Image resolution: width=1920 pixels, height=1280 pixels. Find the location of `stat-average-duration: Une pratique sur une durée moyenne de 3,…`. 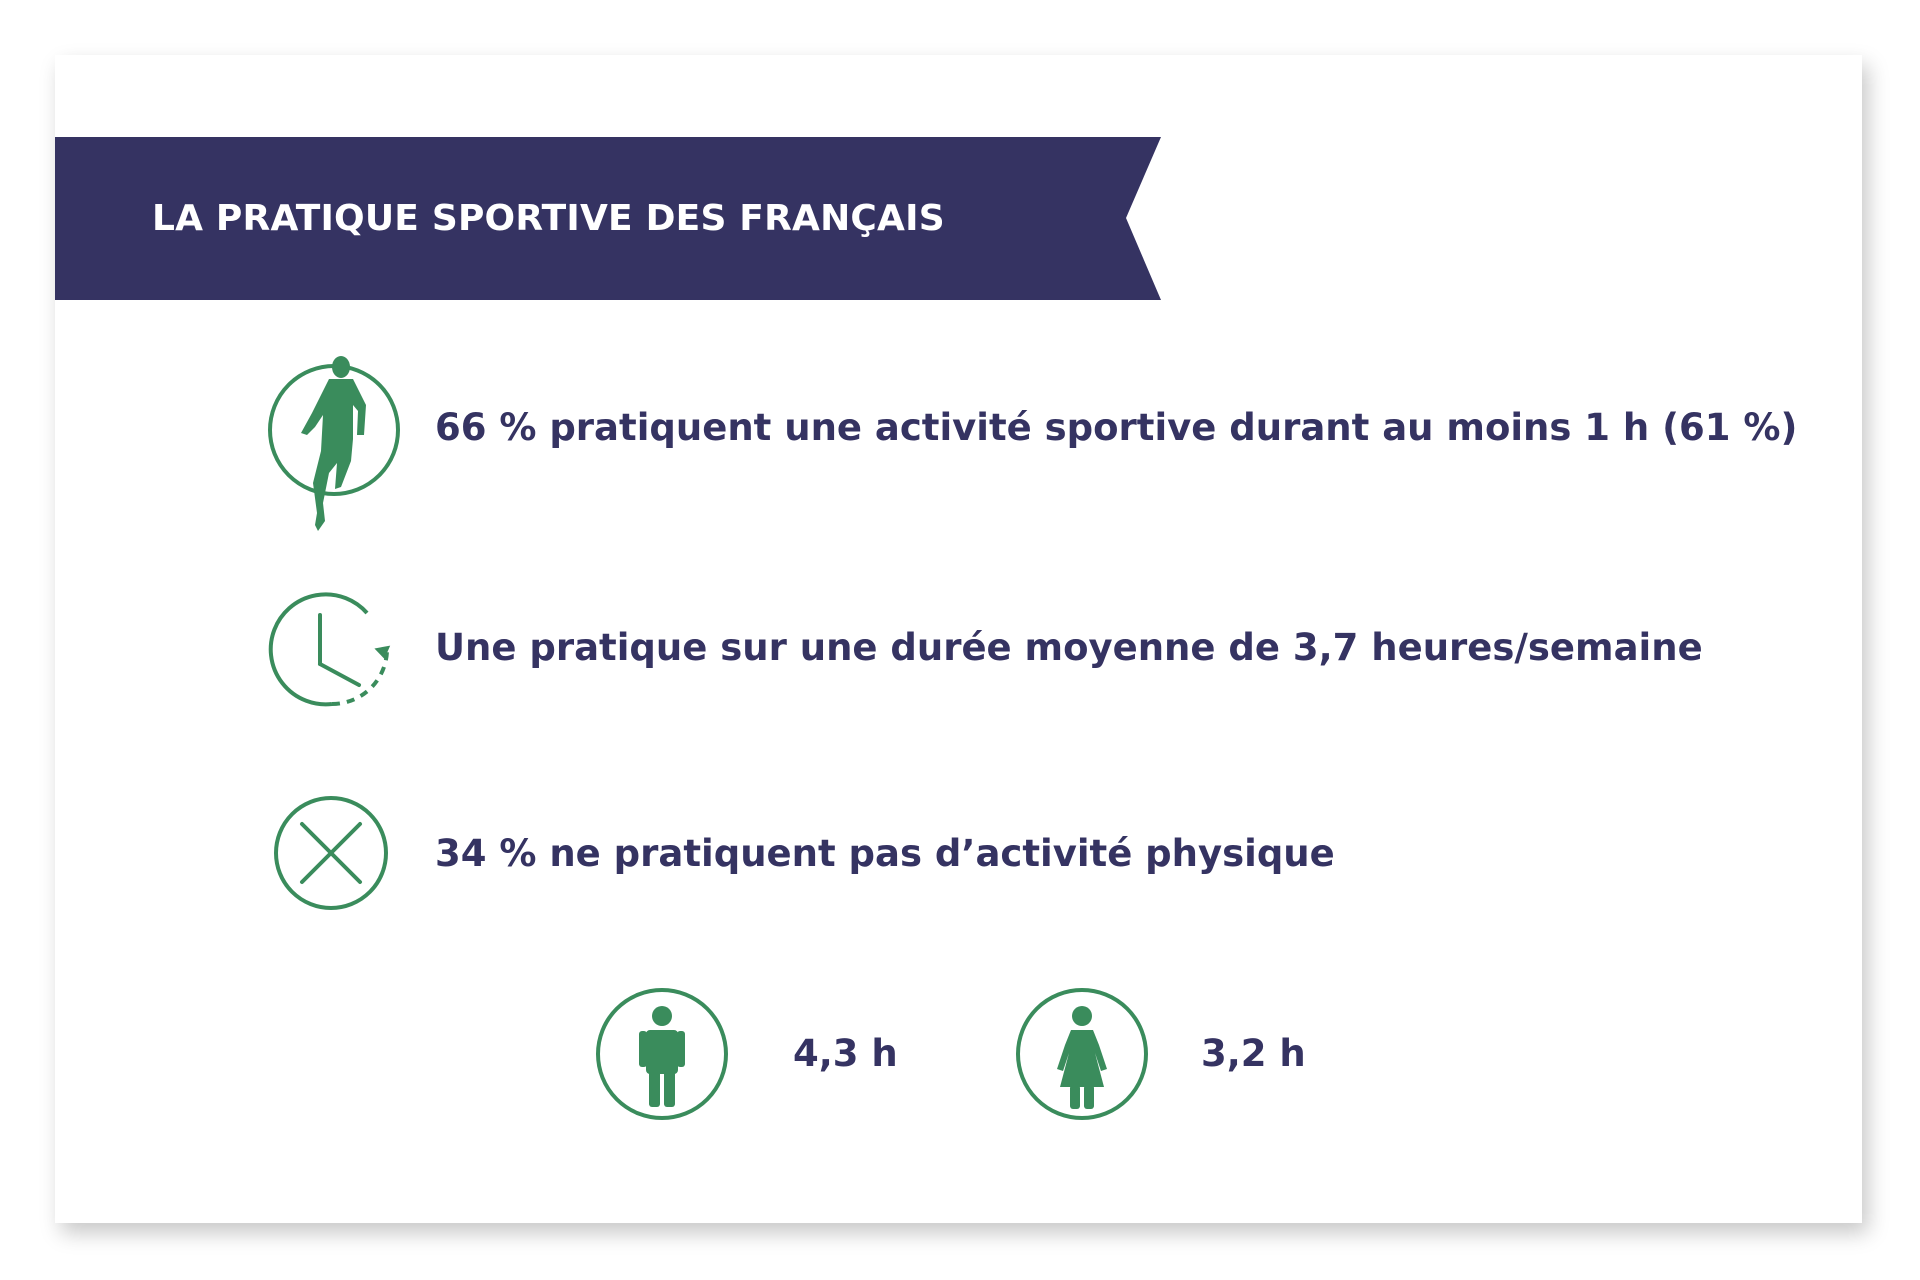

stat-average-duration: Une pratique sur une durée moyenne de 3,… is located at coordinates (1069, 647).